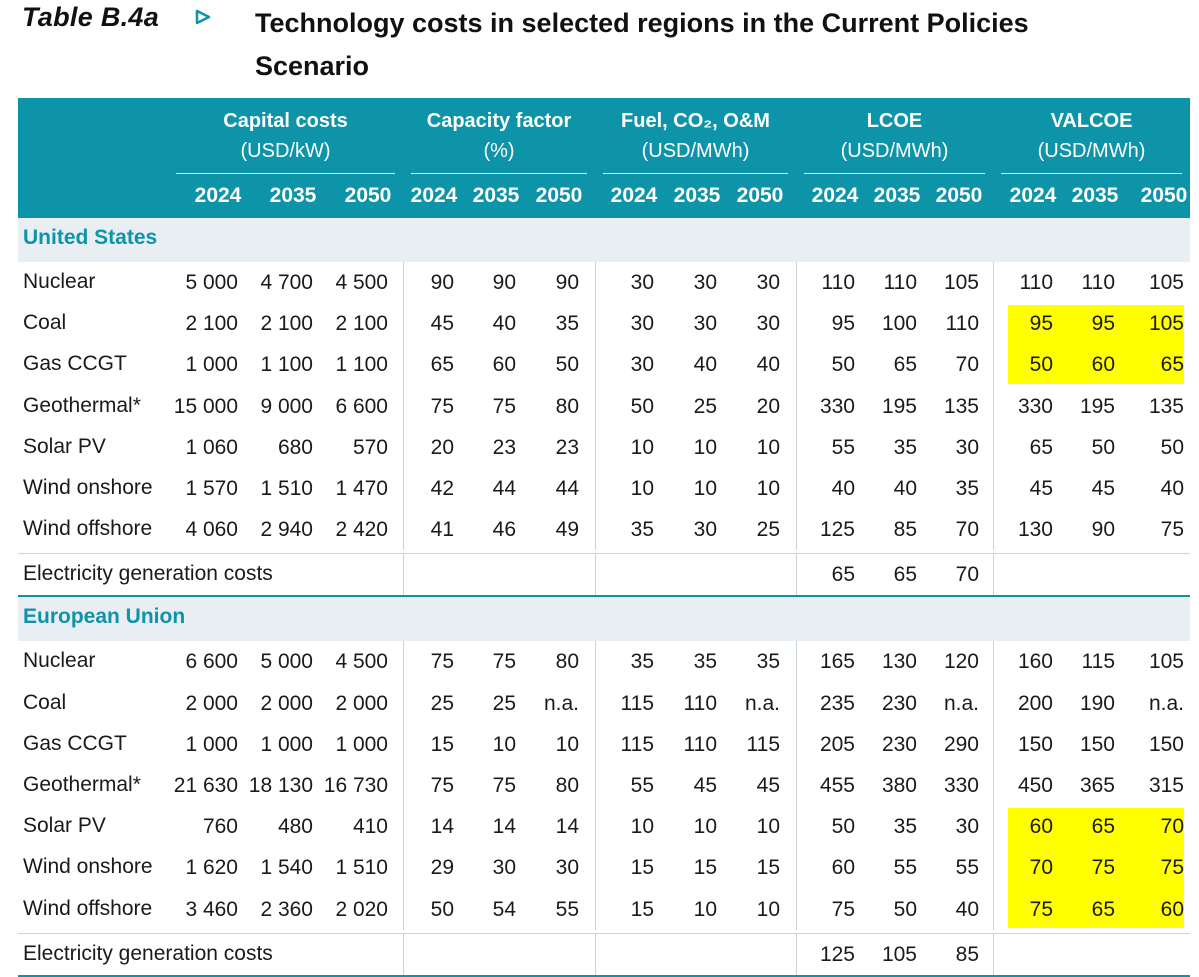  Describe the element at coordinates (905, 575) in the screenshot. I see `generation-cost-value: 65` at that location.